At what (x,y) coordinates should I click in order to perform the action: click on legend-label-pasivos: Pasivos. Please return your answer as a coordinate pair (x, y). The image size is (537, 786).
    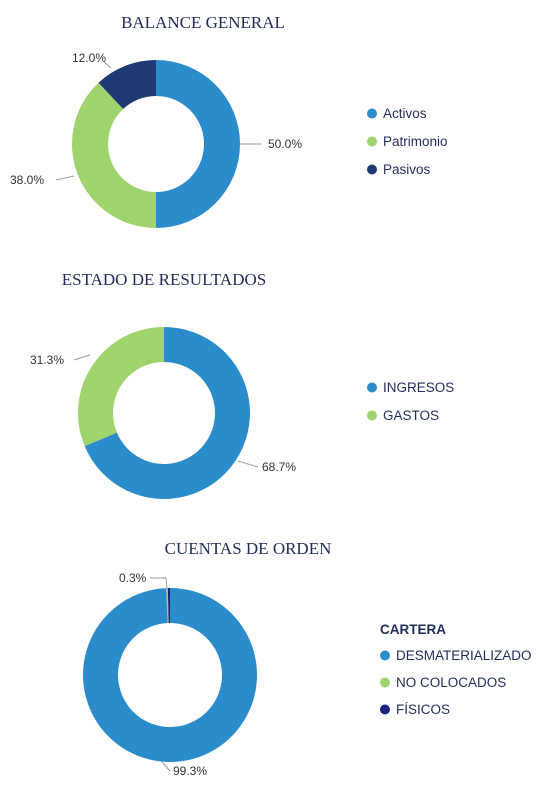
    Looking at the image, I should click on (407, 169).